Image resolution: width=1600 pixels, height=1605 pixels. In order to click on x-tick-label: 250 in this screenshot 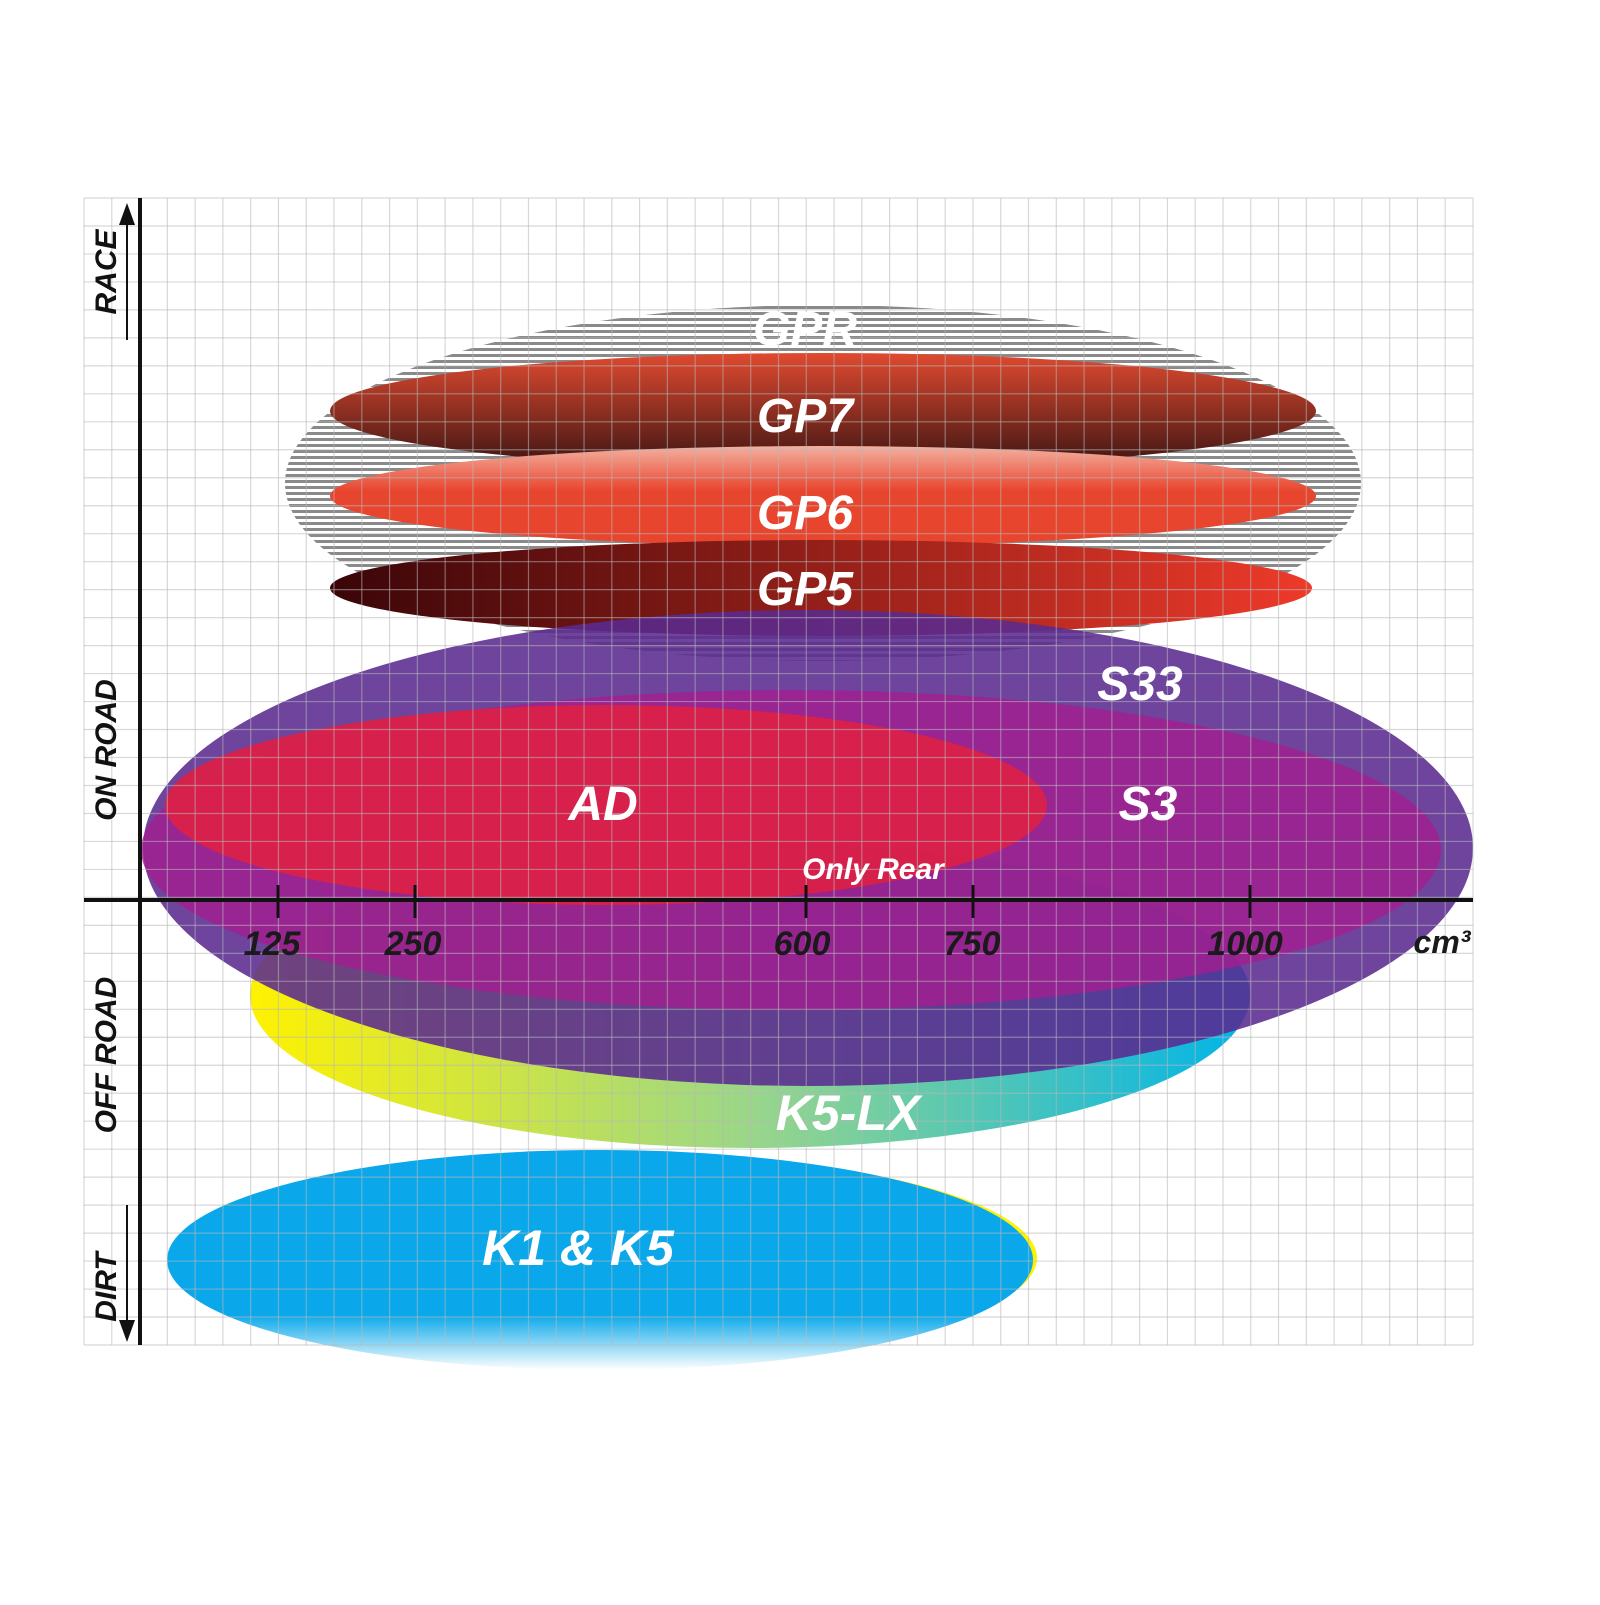, I will do `click(413, 944)`.